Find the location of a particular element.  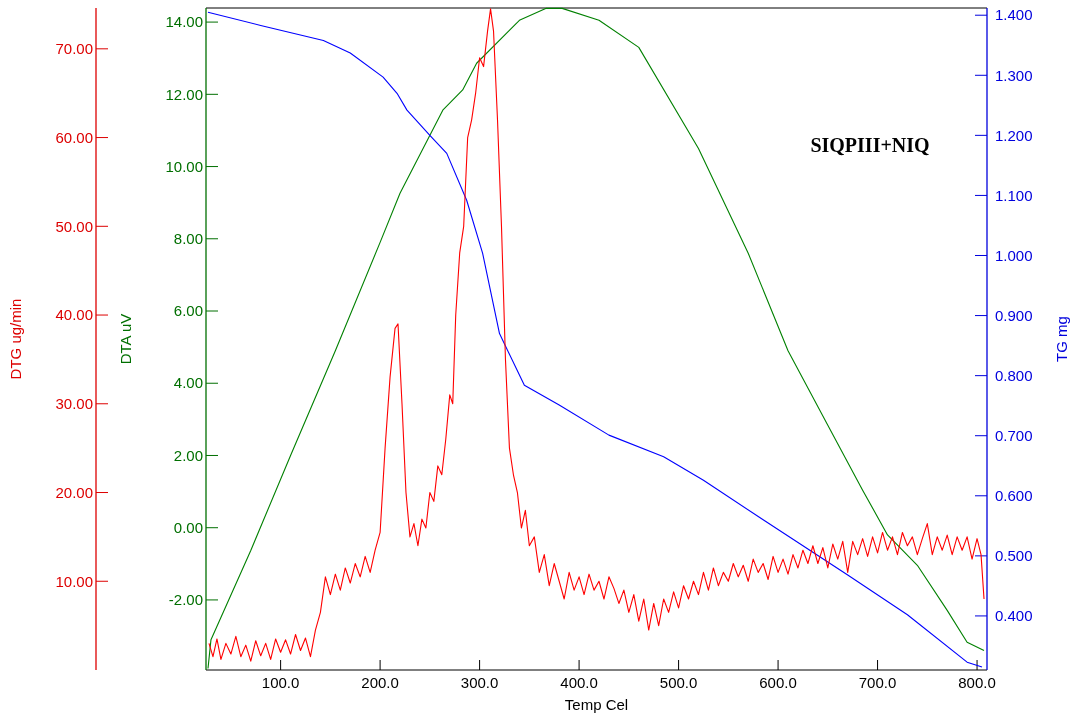

y3-tick-label: 20.00 is located at coordinates (74, 492).